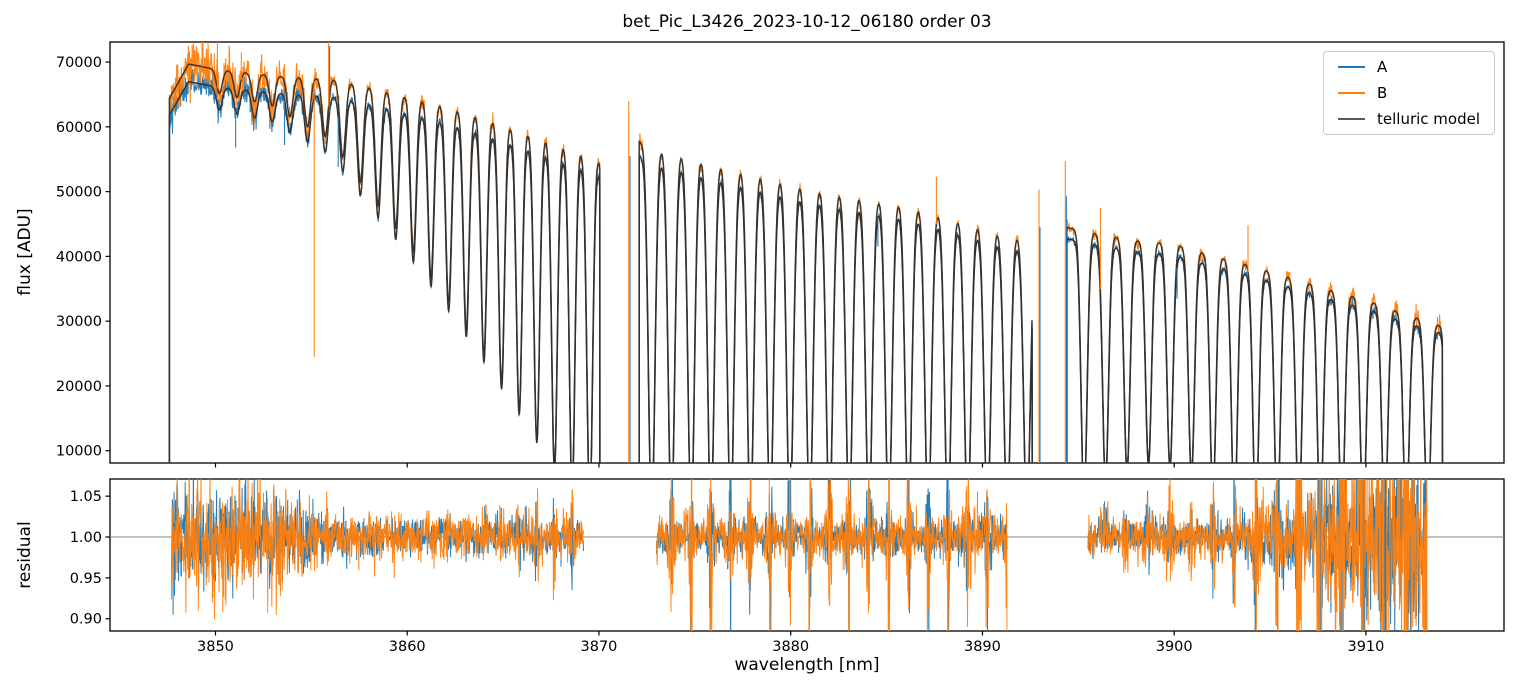 This screenshot has height=696, width=1520. What do you see at coordinates (1409, 67) in the screenshot?
I see `legend-item-a: A` at bounding box center [1409, 67].